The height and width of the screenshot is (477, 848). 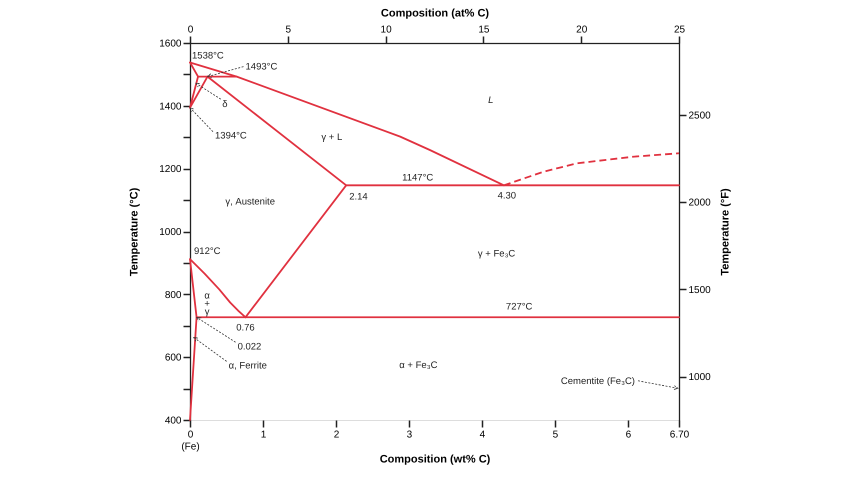 I want to click on x-tick-label: 6, so click(x=629, y=435).